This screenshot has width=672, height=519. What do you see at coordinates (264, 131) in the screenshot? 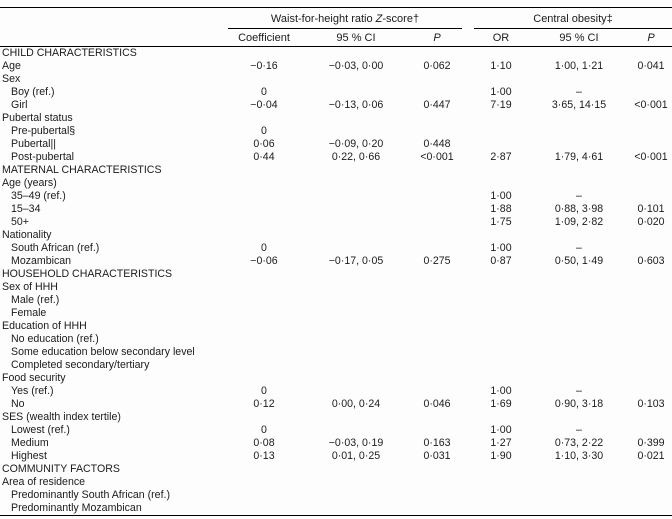
I see `cell-coefficient: 0` at bounding box center [264, 131].